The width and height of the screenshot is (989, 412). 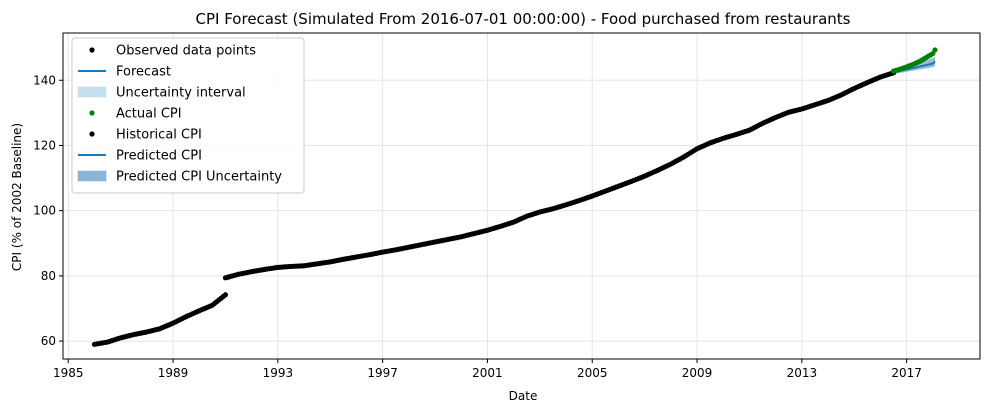 I want to click on actual-series-layer, so click(x=914, y=60).